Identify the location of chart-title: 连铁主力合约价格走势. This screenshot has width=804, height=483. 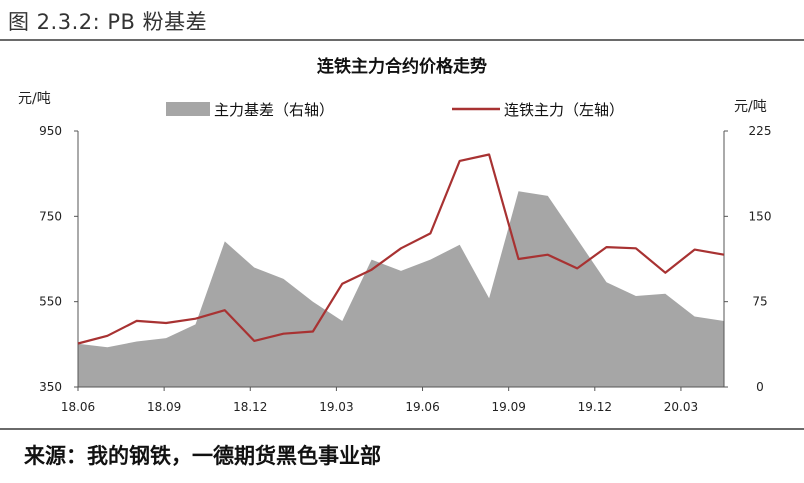
(402, 66).